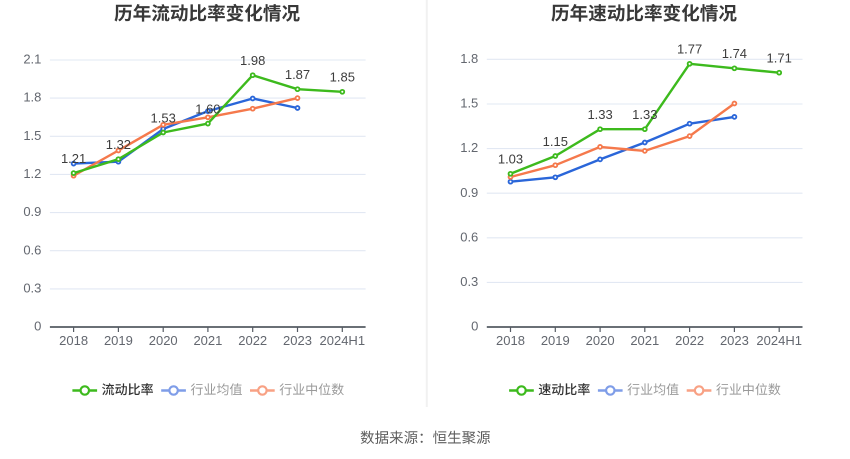 The image size is (850, 459). I want to click on svg-text: 1.71, so click(779, 58).